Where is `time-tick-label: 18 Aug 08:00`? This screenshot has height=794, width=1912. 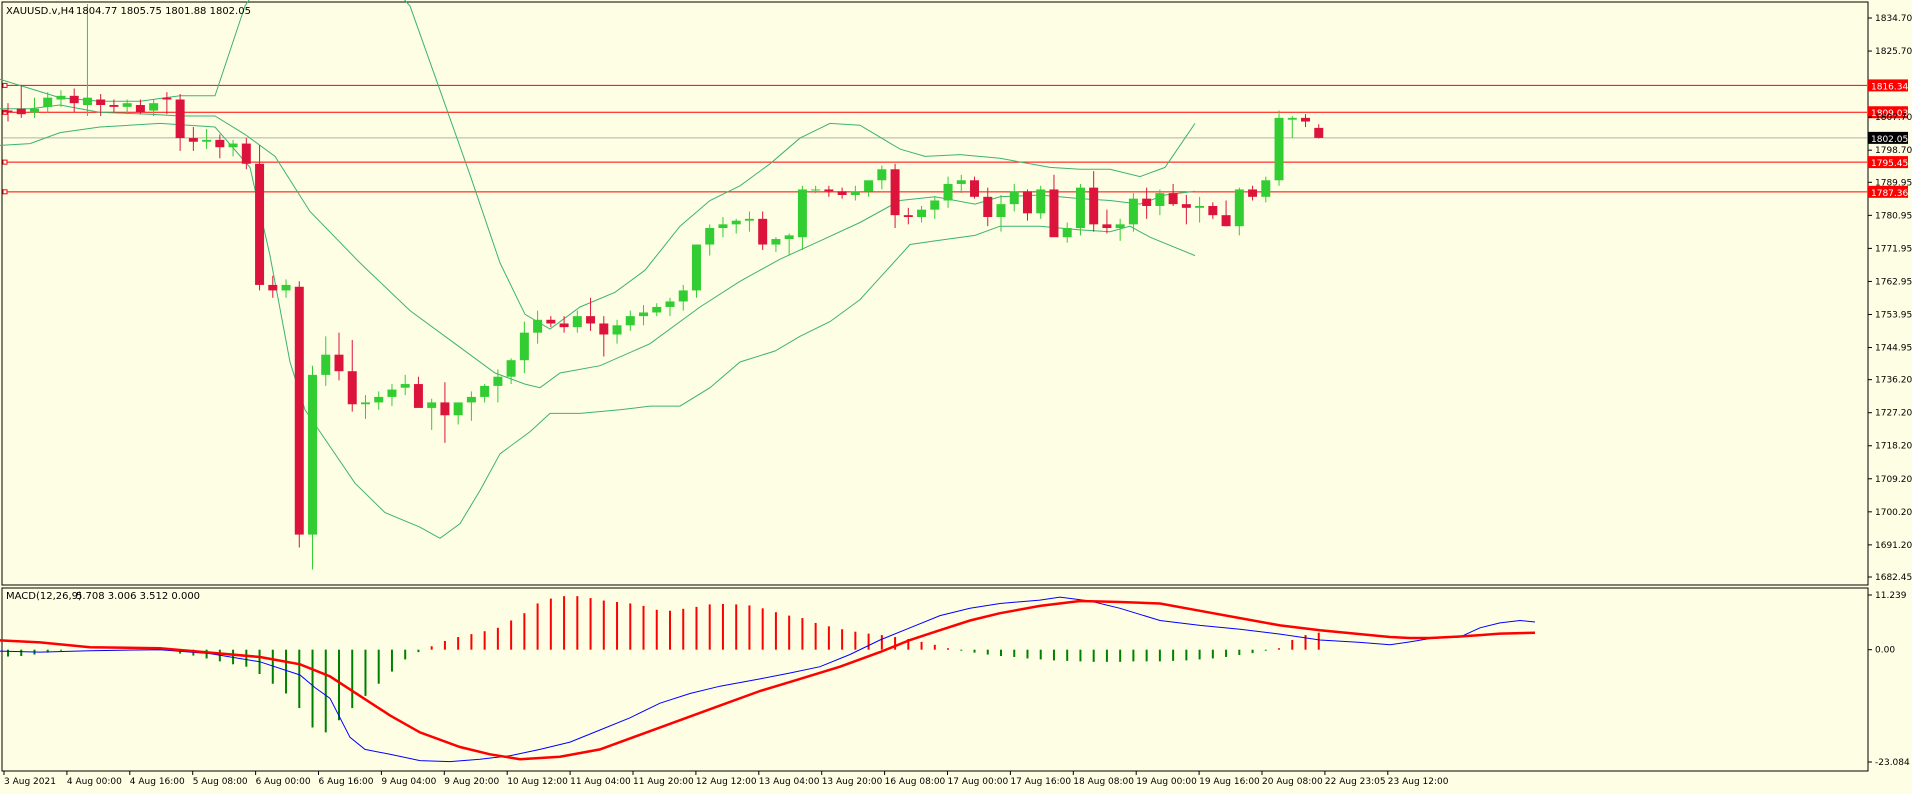
time-tick-label: 18 Aug 08:00 is located at coordinates (1103, 782).